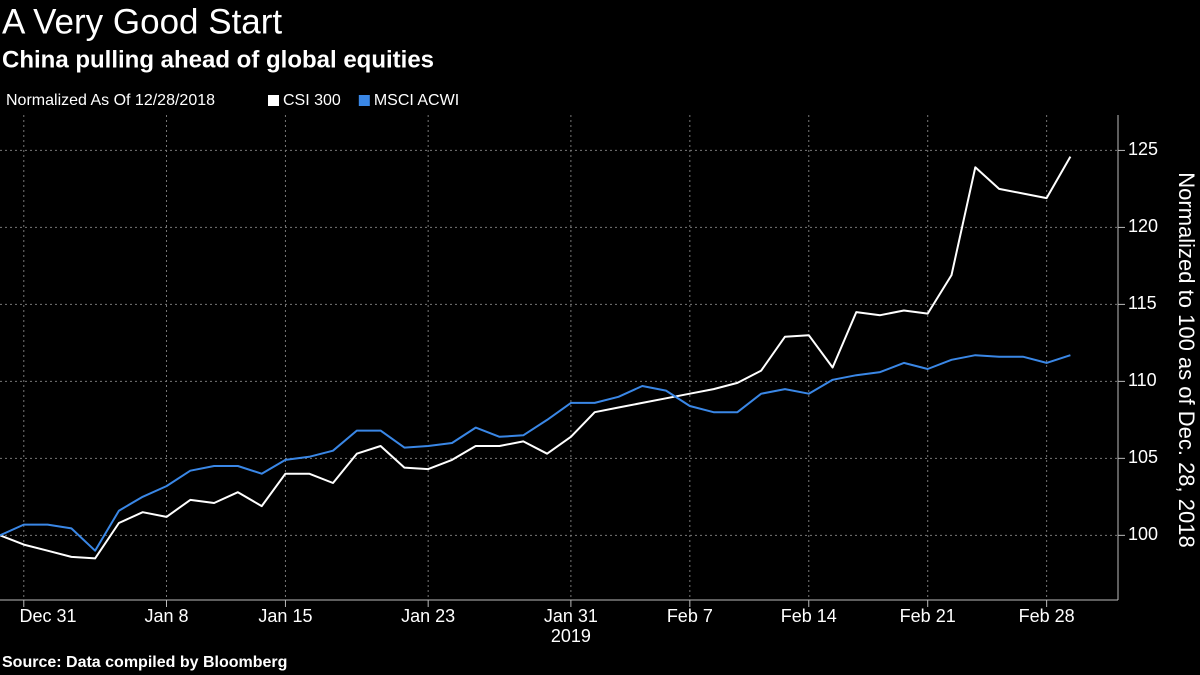 The image size is (1200, 675). What do you see at coordinates (571, 636) in the screenshot?
I see `x-year-label: 2019` at bounding box center [571, 636].